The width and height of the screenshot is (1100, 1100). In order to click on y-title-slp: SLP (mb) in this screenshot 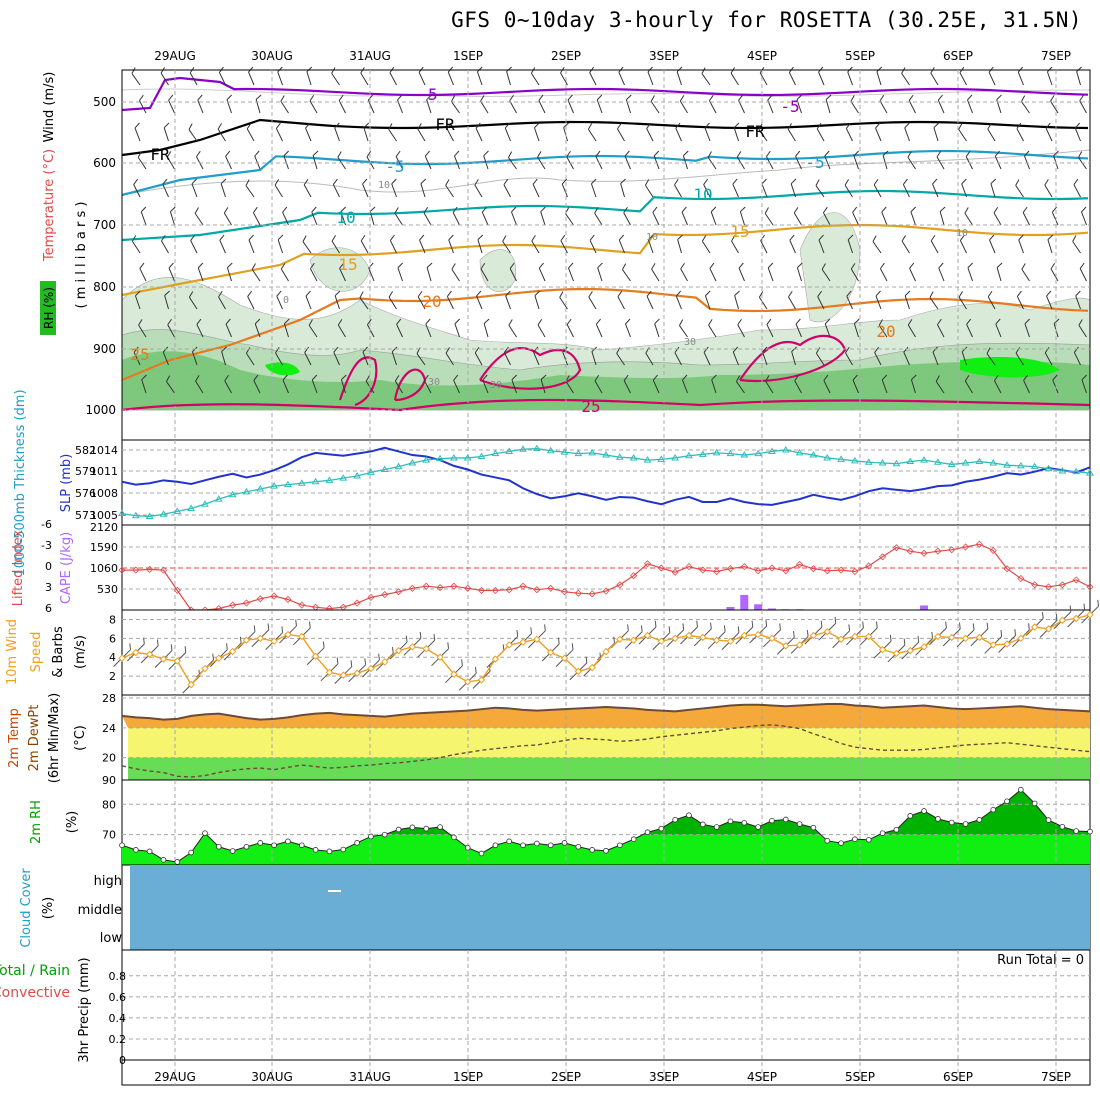, I will do `click(66, 483)`.